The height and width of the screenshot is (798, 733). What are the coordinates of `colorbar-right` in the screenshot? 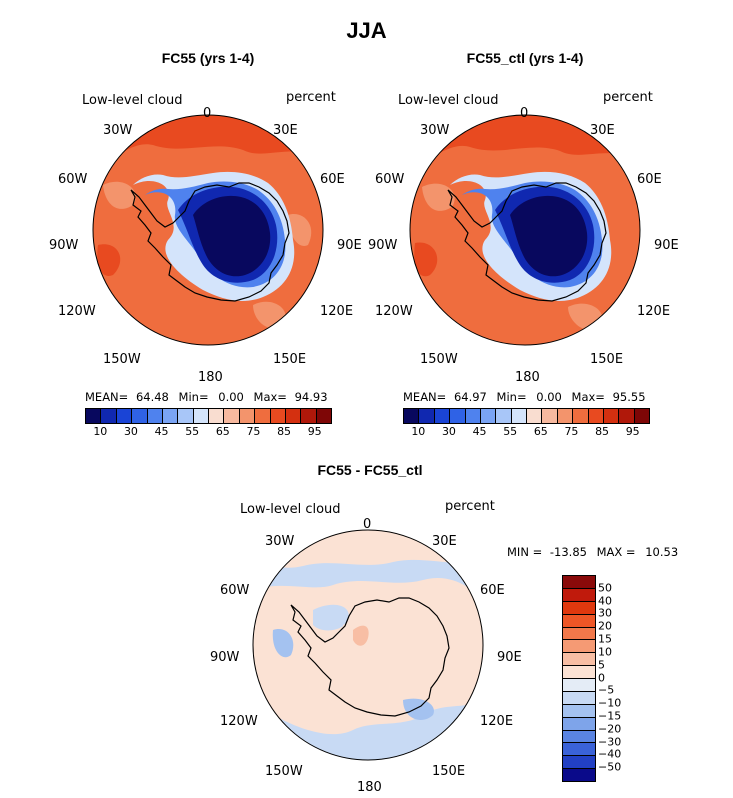 It's located at (526, 416).